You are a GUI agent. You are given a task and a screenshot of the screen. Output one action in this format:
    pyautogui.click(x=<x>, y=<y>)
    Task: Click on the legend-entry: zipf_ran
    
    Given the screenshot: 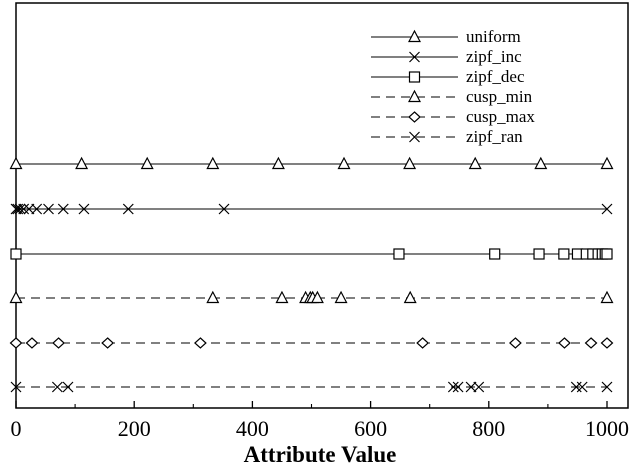 What is the action you would take?
    pyautogui.click(x=447, y=136)
    